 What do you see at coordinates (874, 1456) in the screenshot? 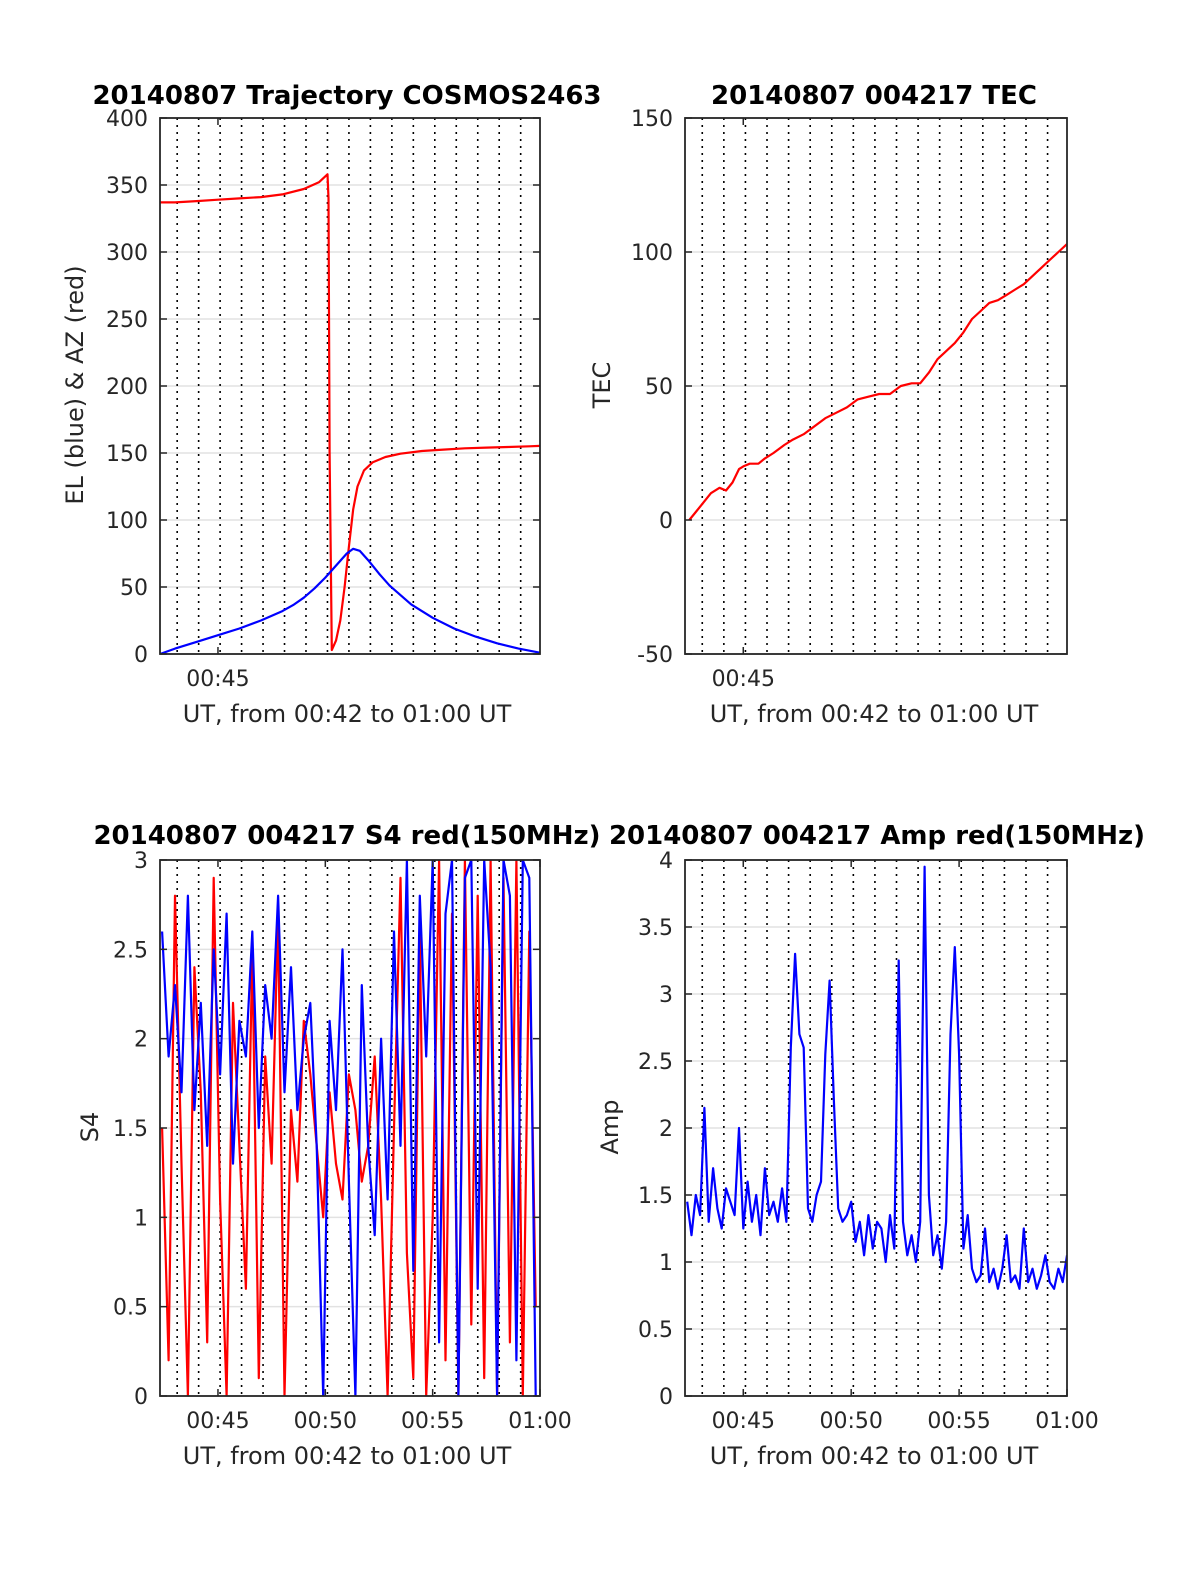
I see `amp-x-axis-label: UT, from 00:42 to 01:00 UT` at bounding box center [874, 1456].